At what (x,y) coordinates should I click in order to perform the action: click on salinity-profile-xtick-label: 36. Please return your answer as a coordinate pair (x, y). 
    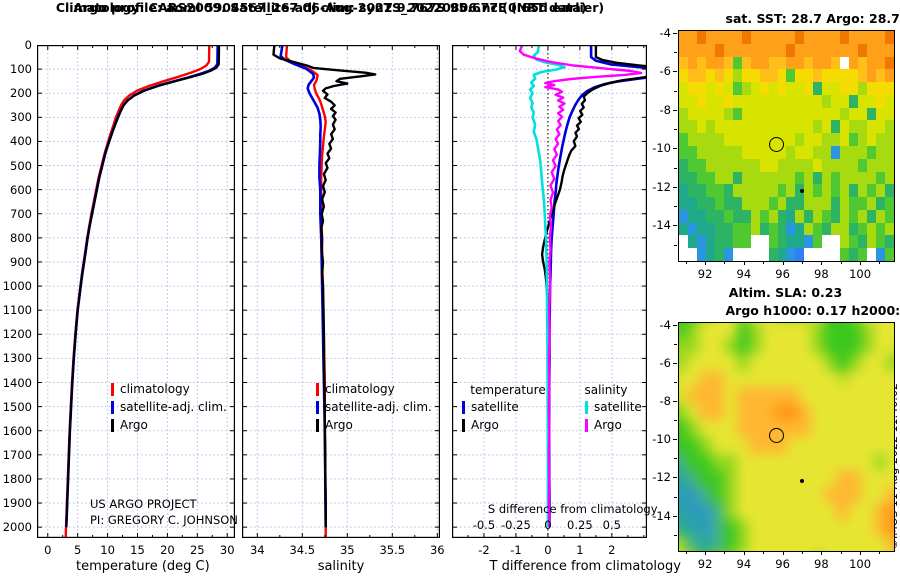
    Looking at the image, I should click on (437, 550).